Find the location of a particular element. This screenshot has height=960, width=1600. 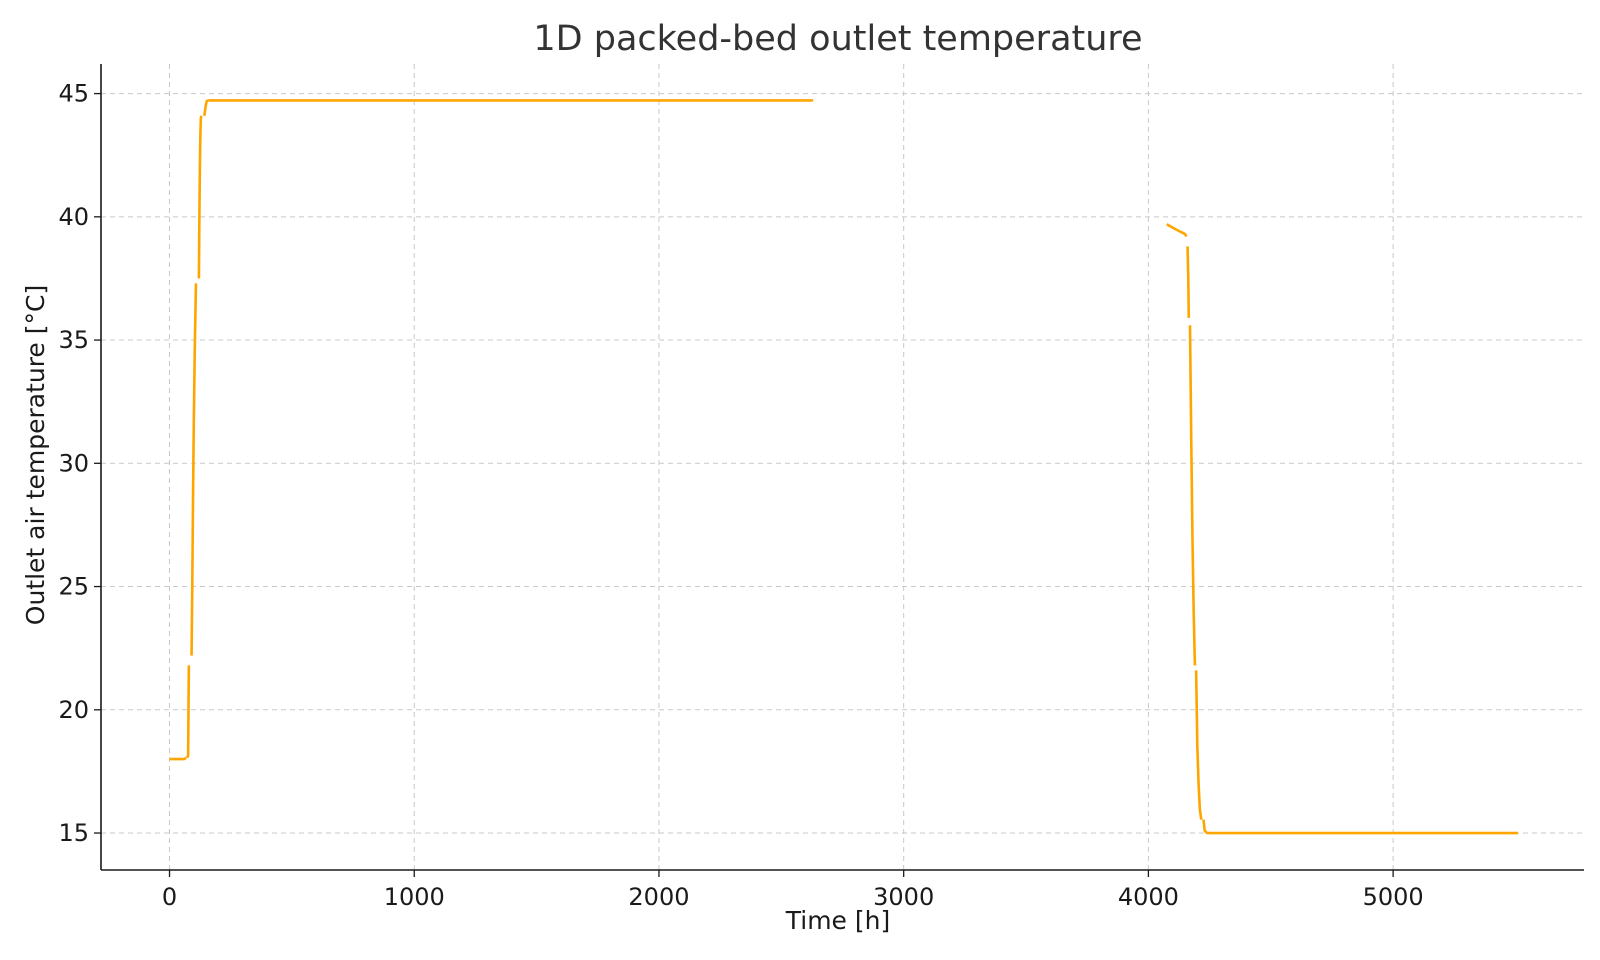

x-tick-label-1: 1000 is located at coordinates (414, 897).